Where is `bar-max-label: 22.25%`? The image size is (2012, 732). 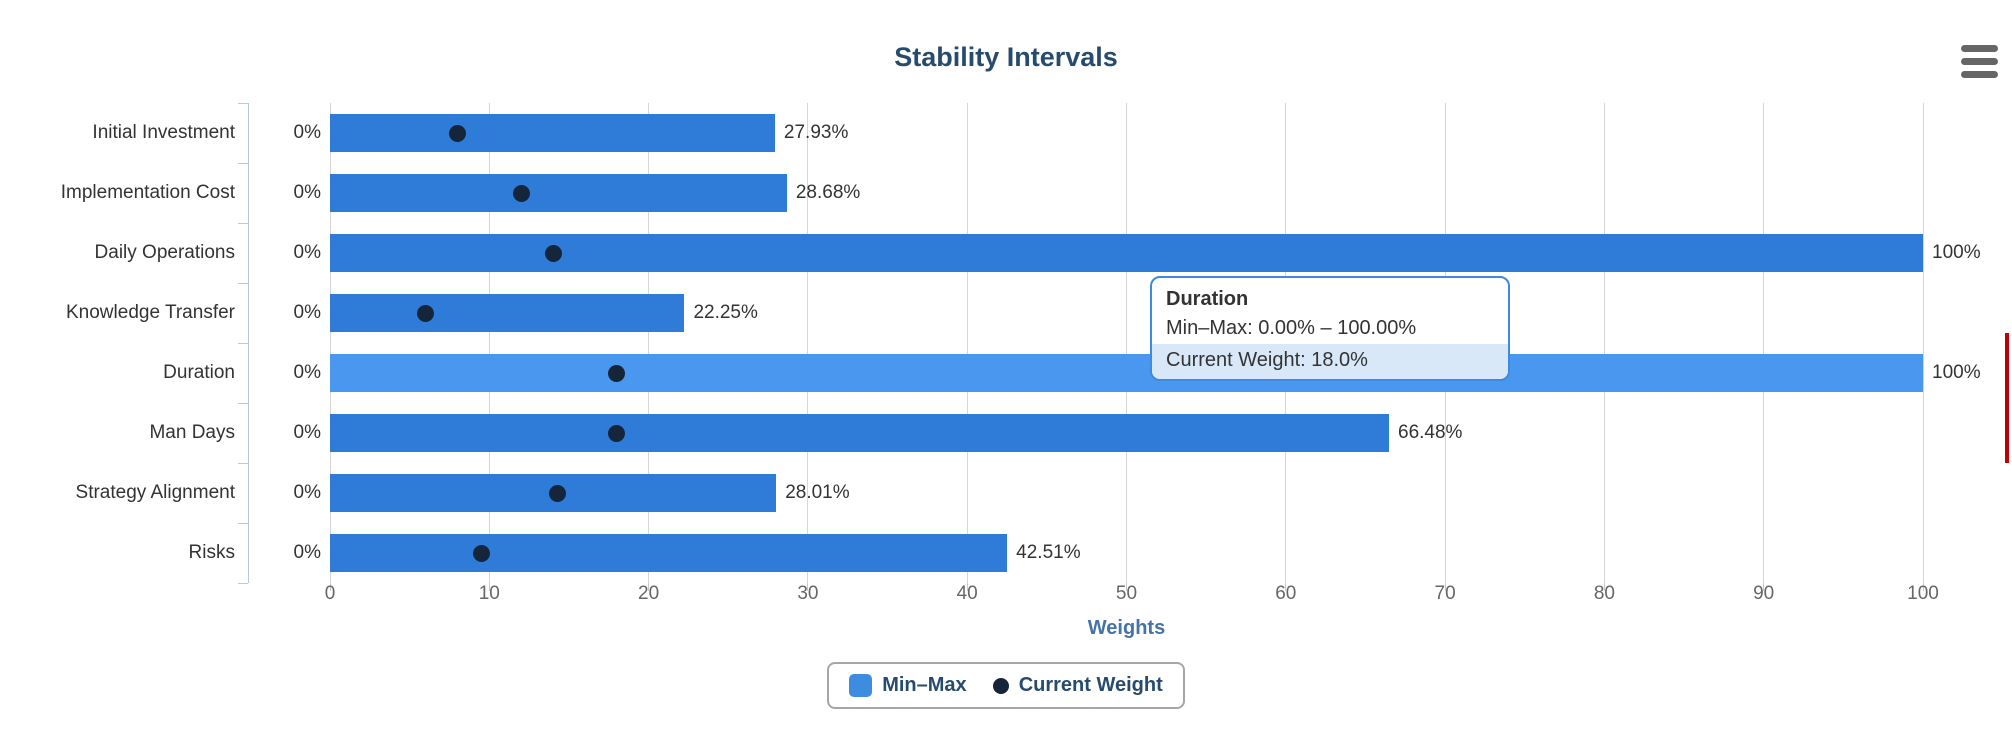 bar-max-label: 22.25% is located at coordinates (725, 312).